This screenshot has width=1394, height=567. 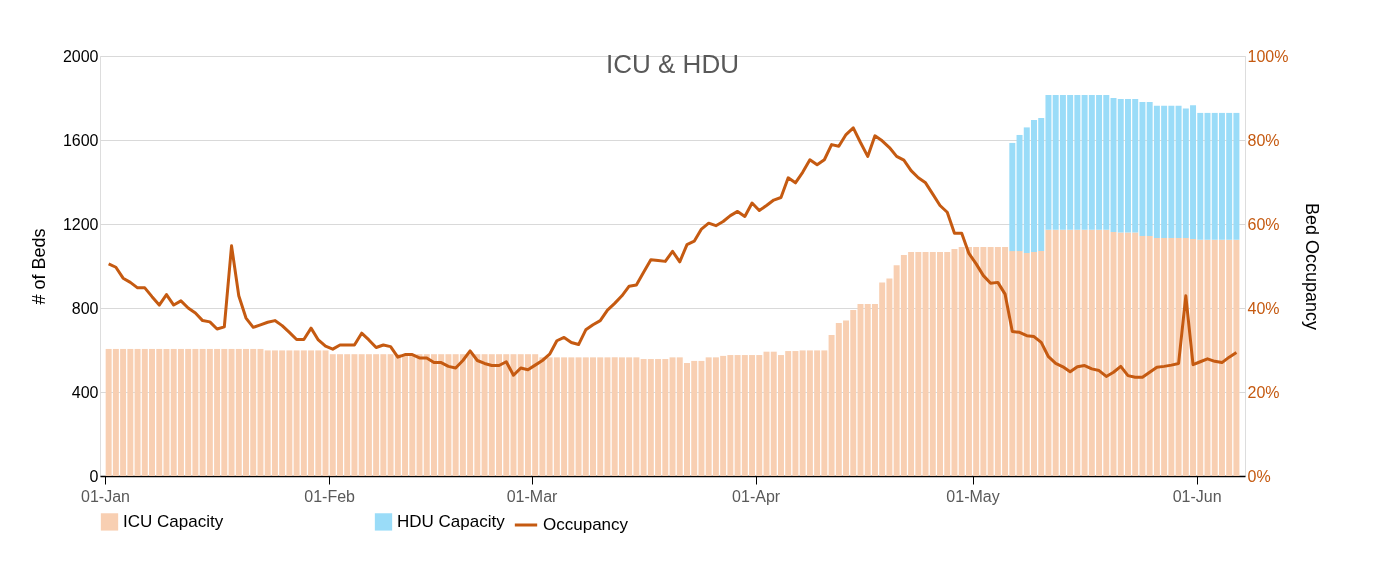 What do you see at coordinates (1197, 496) in the screenshot?
I see `x-tick-label: 01-Jun` at bounding box center [1197, 496].